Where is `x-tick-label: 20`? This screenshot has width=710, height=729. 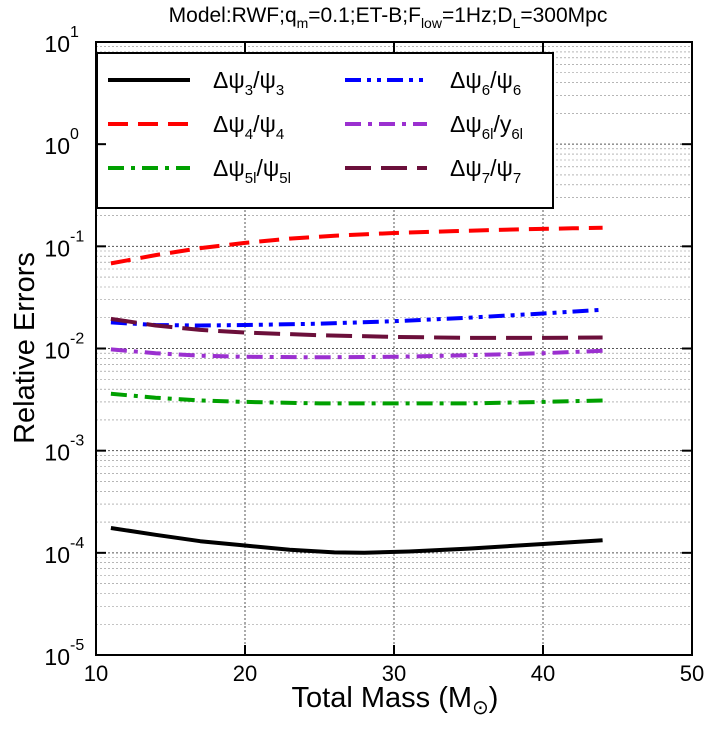 x-tick-label: 20 is located at coordinates (245, 673).